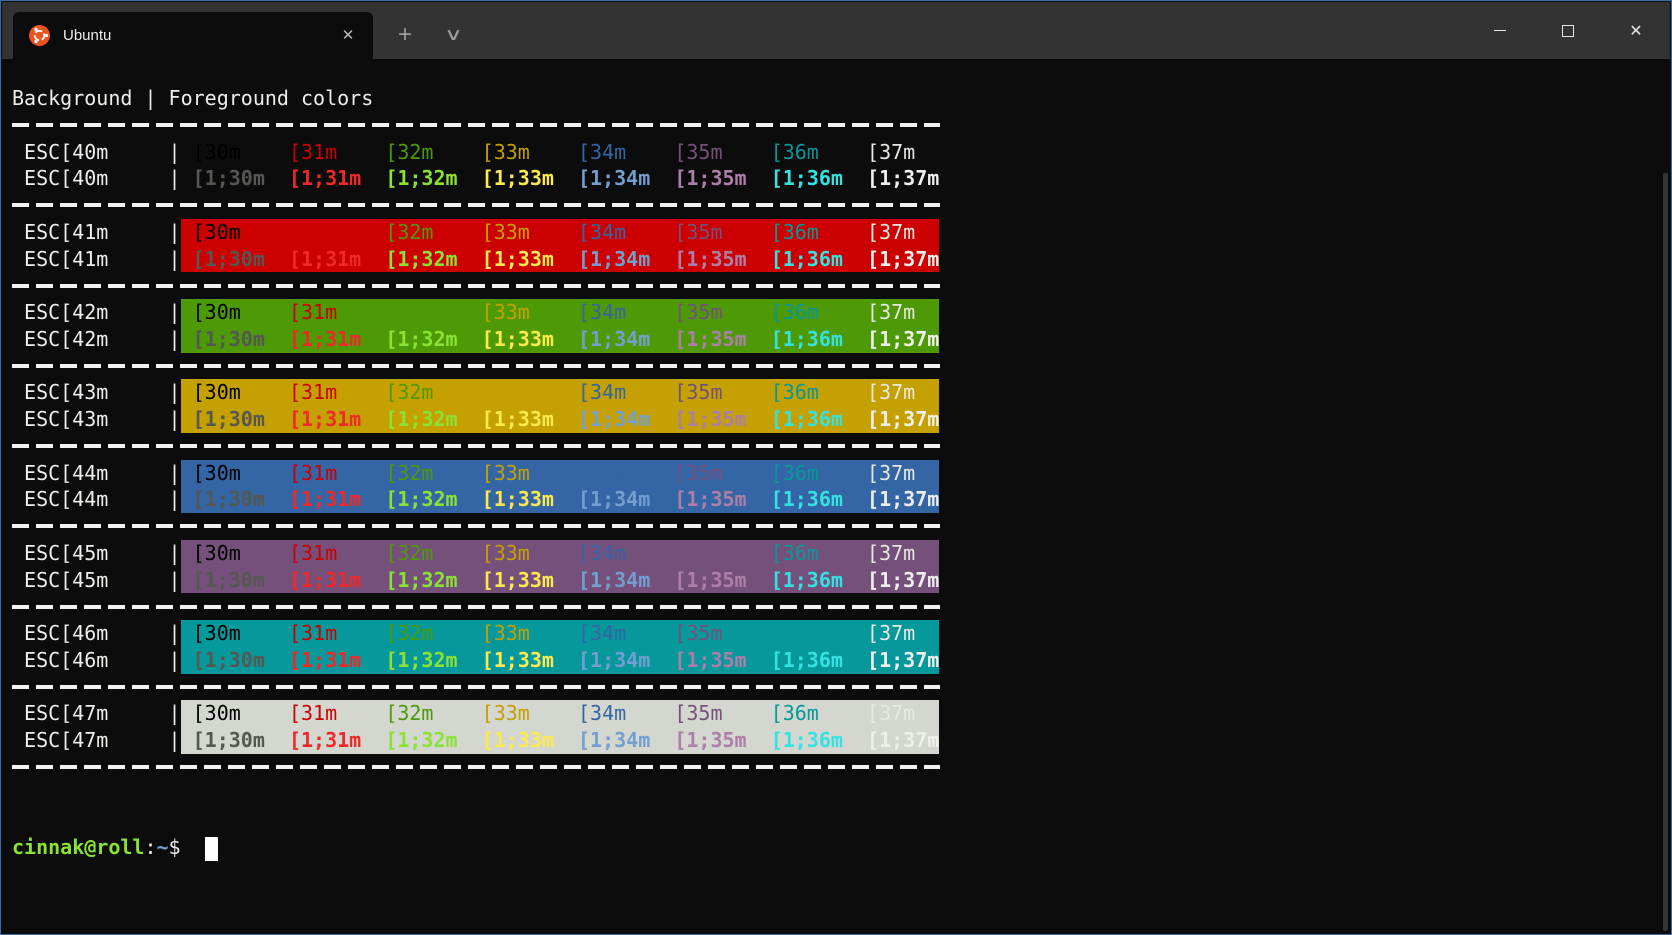 Image resolution: width=1672 pixels, height=935 pixels. What do you see at coordinates (409, 552) in the screenshot?
I see `ansi-code: [32m` at bounding box center [409, 552].